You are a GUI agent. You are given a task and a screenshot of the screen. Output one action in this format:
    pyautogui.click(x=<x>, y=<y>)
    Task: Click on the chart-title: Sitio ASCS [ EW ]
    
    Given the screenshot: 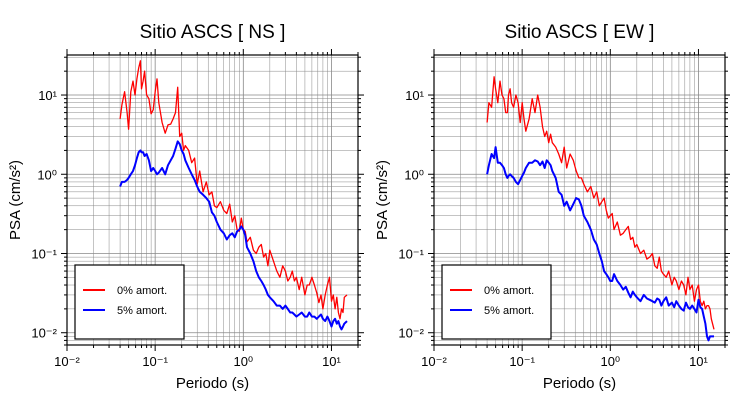 What is the action you would take?
    pyautogui.click(x=580, y=32)
    